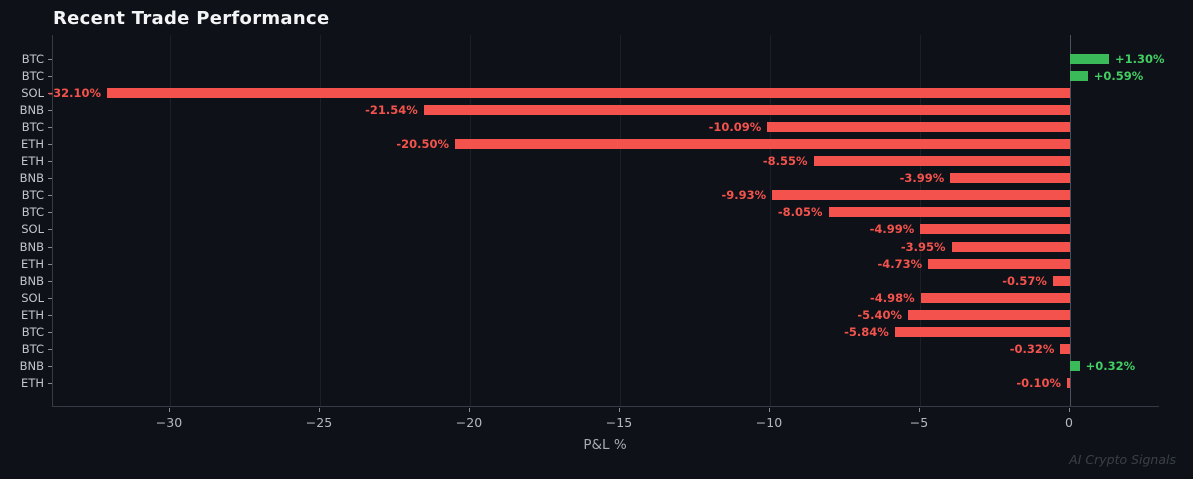  What do you see at coordinates (391, 109) in the screenshot?
I see `bar-value-label: -21.54%` at bounding box center [391, 109].